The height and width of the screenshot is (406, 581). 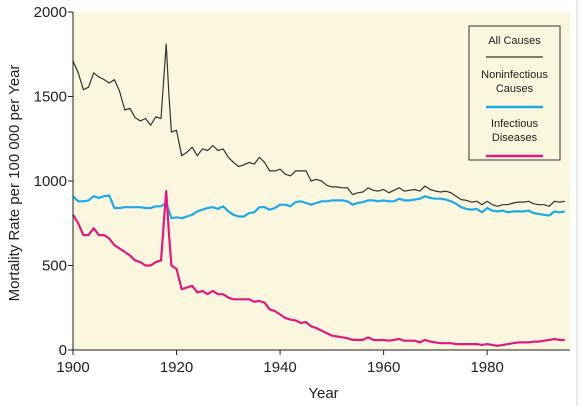 What do you see at coordinates (383, 367) in the screenshot?
I see `x-tick-label: 1960` at bounding box center [383, 367].